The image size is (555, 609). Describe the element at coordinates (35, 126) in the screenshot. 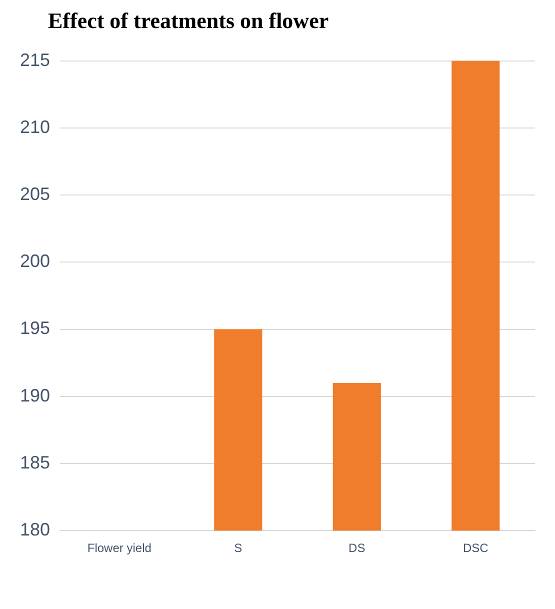

I see `y-tick-label: 210` at that location.